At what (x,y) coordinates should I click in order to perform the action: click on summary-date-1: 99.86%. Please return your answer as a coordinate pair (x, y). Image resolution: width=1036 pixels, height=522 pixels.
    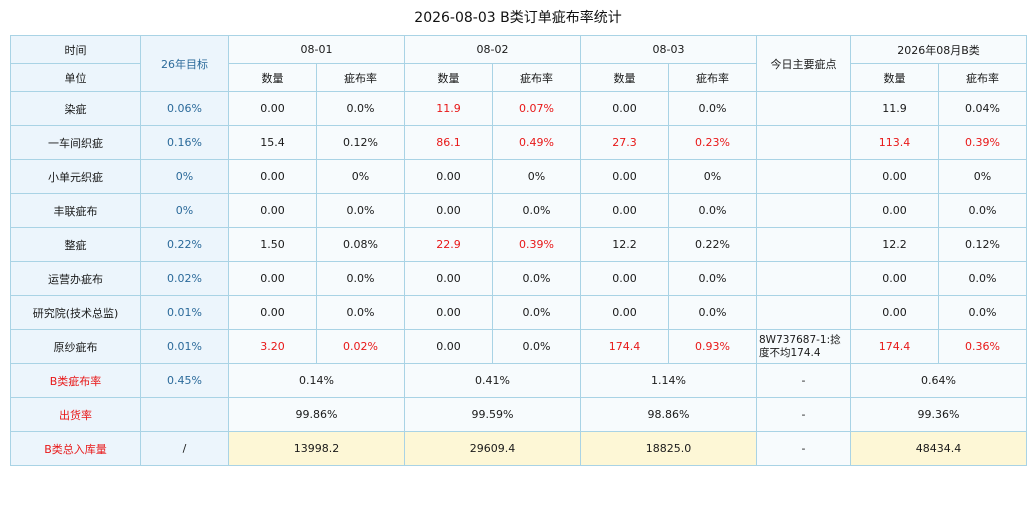
    Looking at the image, I should click on (316, 414).